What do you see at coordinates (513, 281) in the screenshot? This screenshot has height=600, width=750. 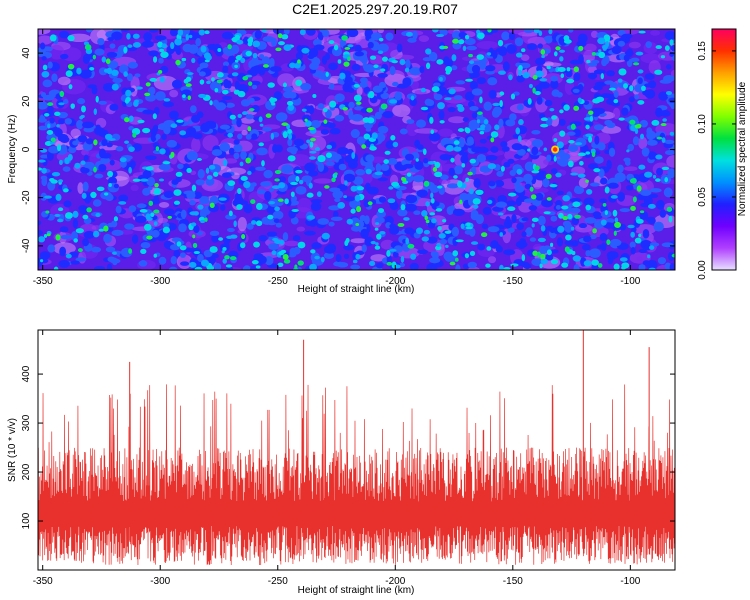 I see `x-tick-label: -150` at bounding box center [513, 281].